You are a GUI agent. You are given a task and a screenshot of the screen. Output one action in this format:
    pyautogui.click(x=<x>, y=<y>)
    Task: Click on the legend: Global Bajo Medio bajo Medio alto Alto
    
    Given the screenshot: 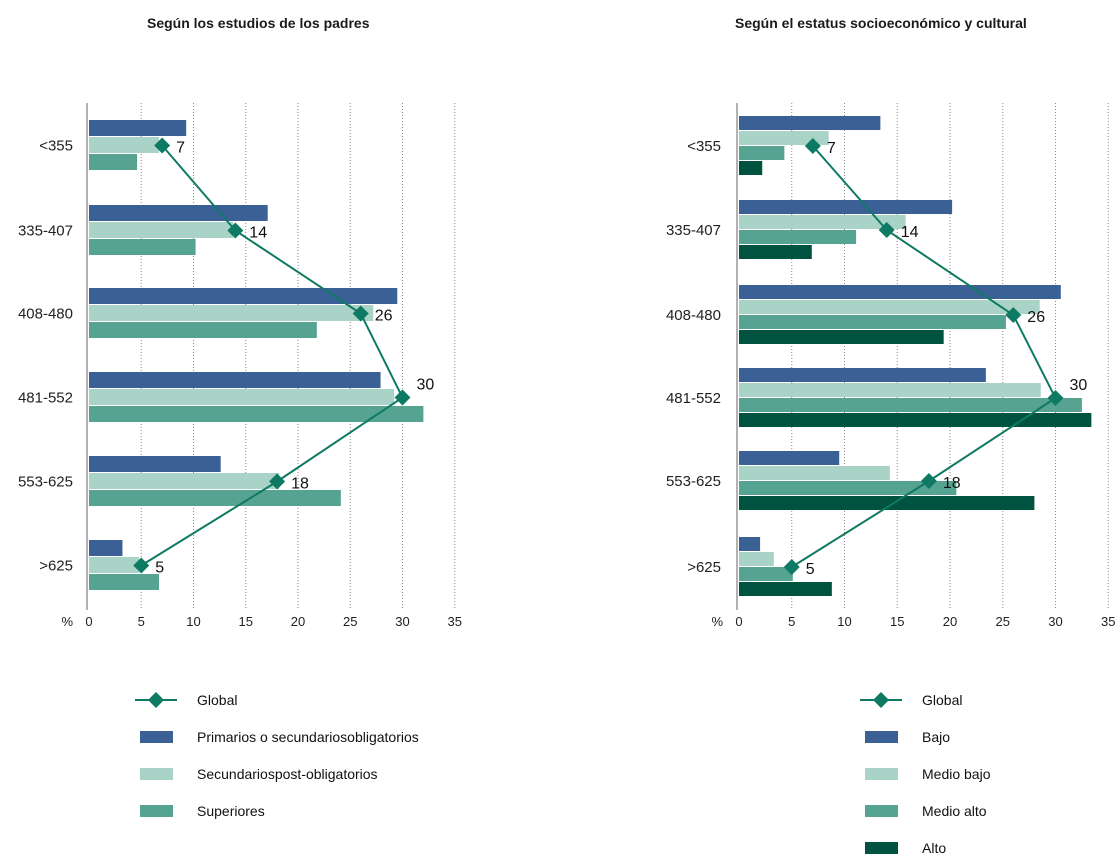 What is the action you would take?
    pyautogui.click(x=925, y=774)
    